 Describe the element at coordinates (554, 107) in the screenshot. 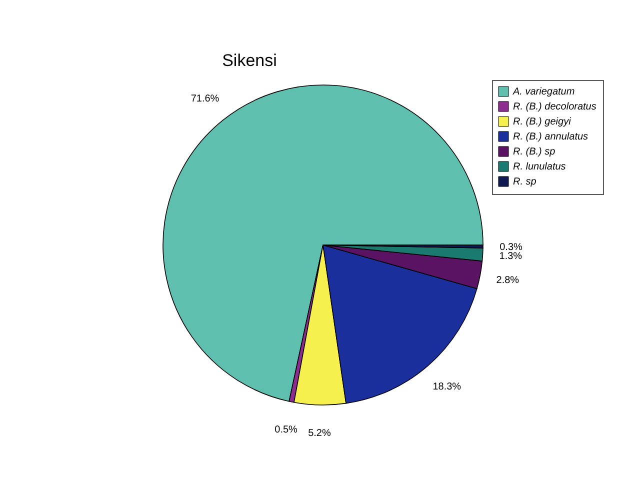

I see `legend-label: R. (B.) decoloratus` at that location.